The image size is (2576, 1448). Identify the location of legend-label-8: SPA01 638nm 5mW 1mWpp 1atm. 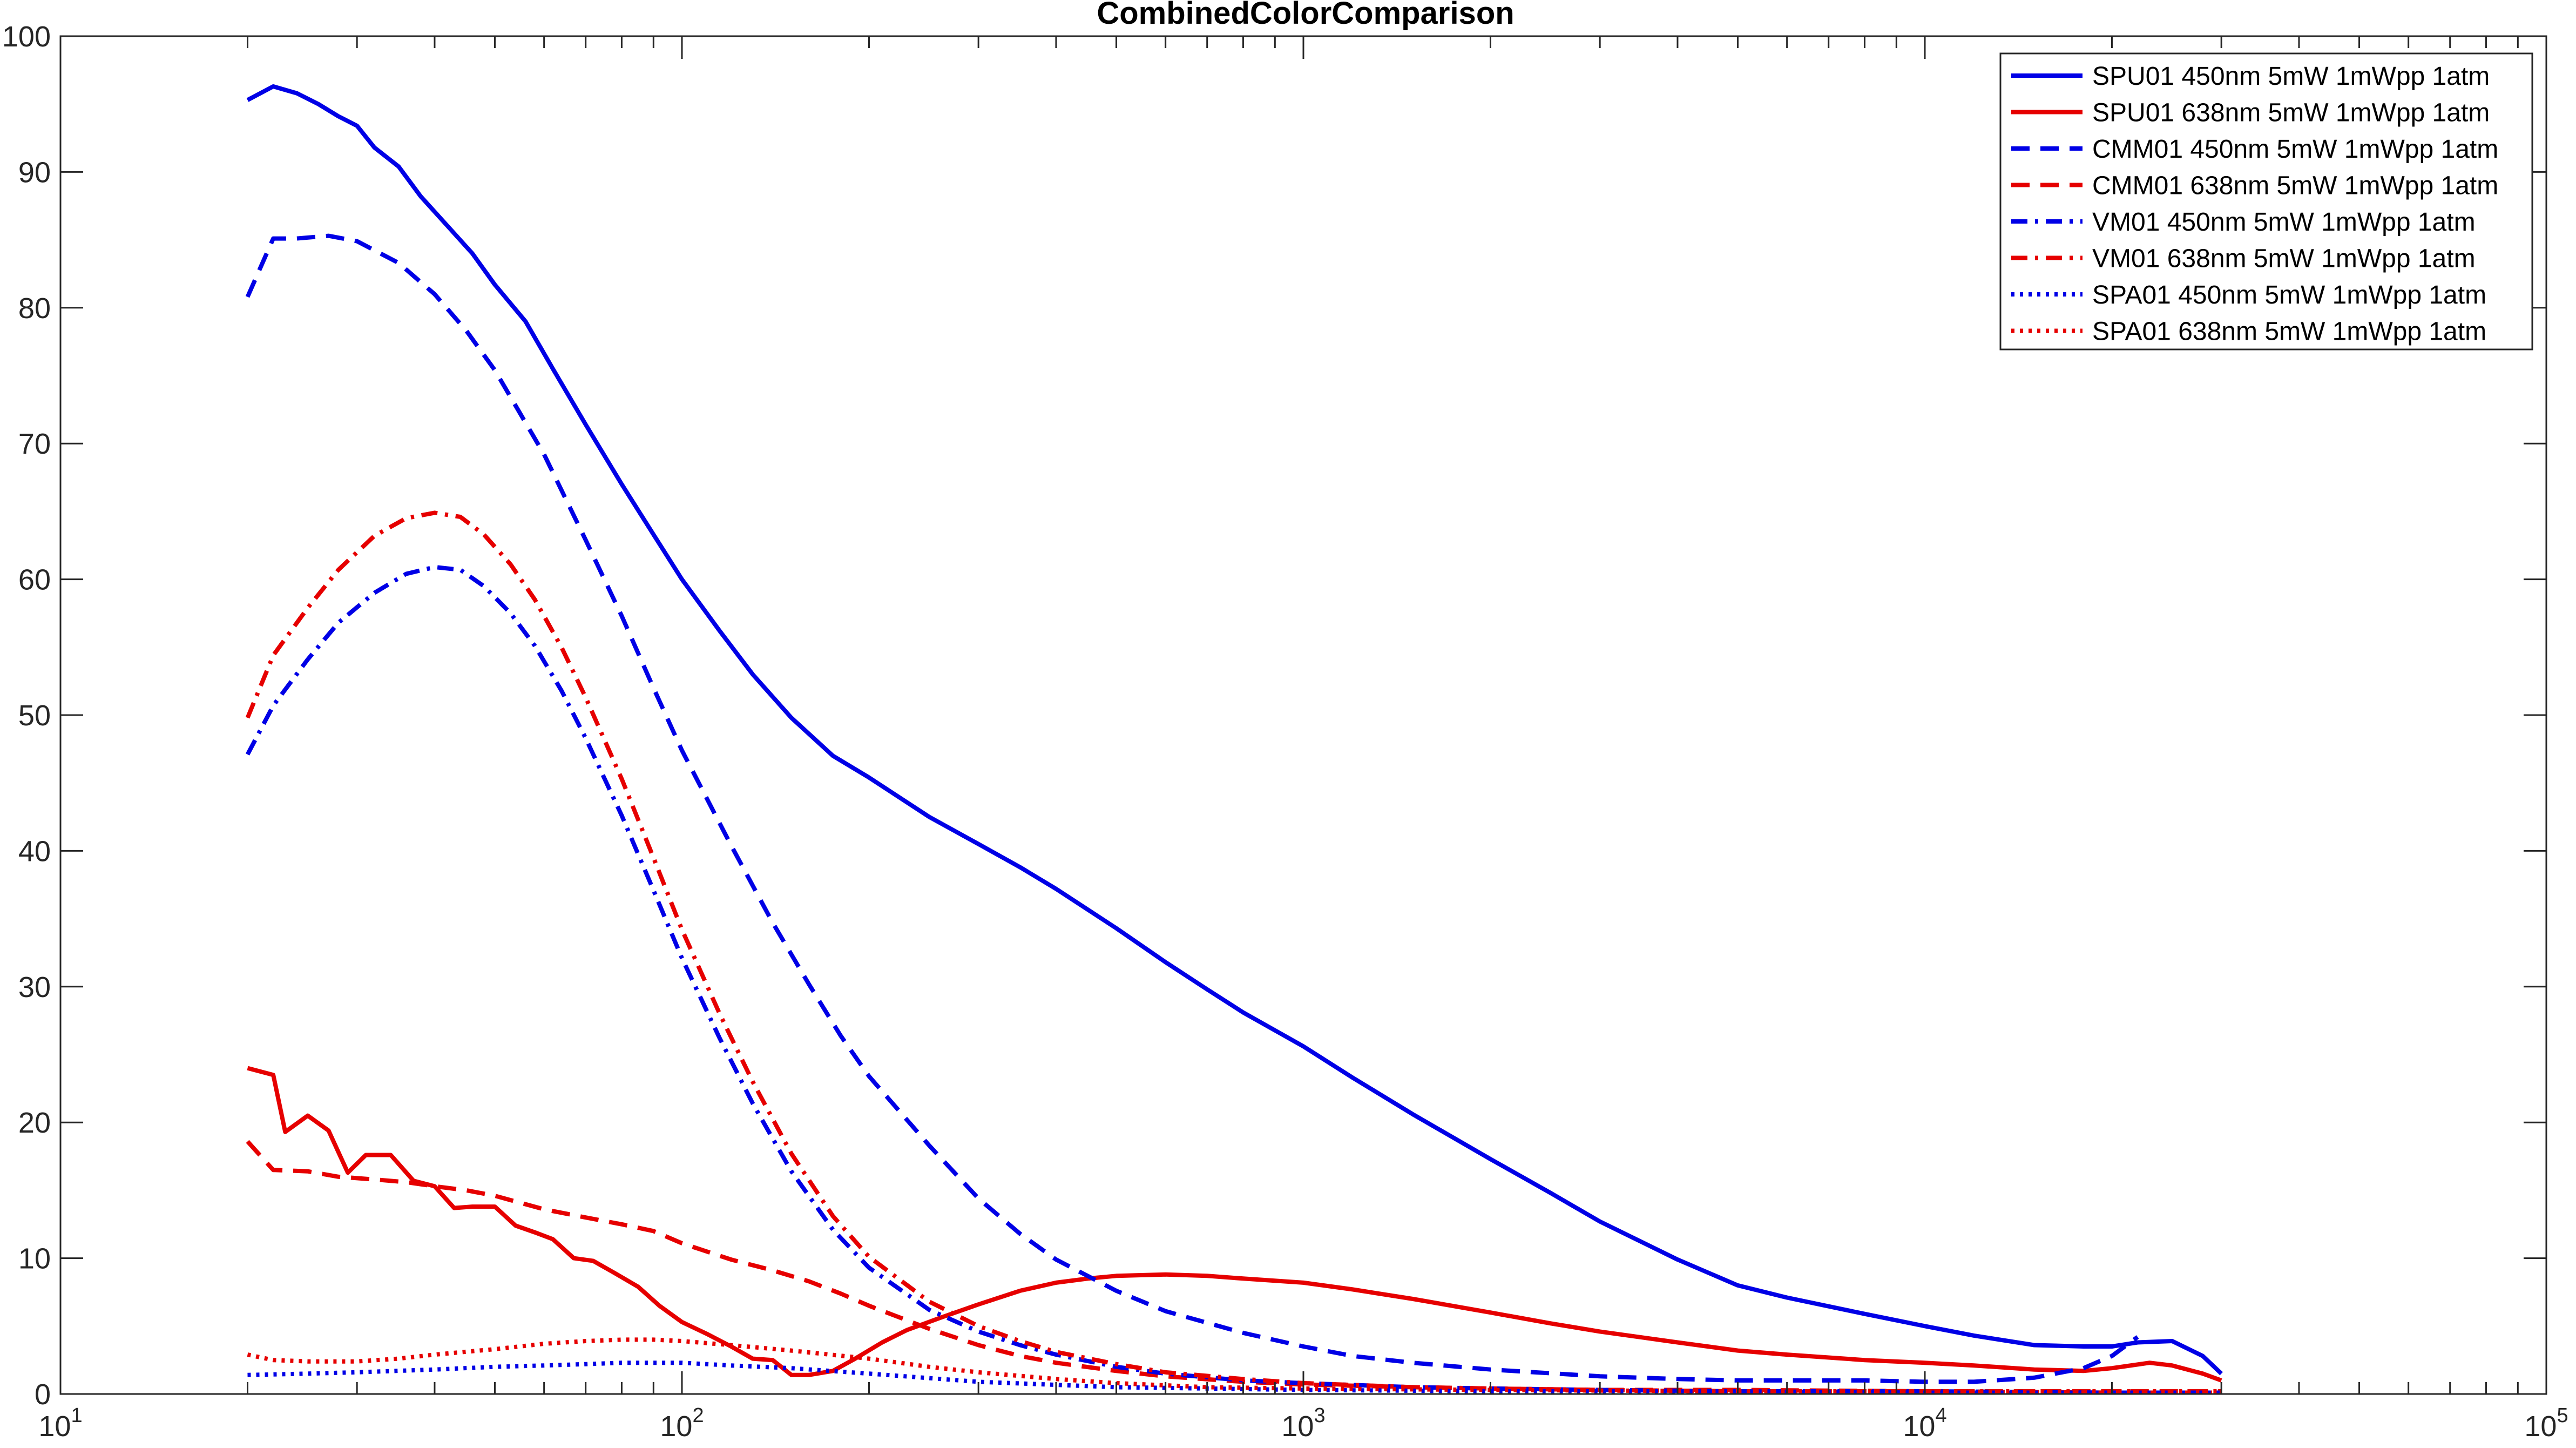
(2289, 332).